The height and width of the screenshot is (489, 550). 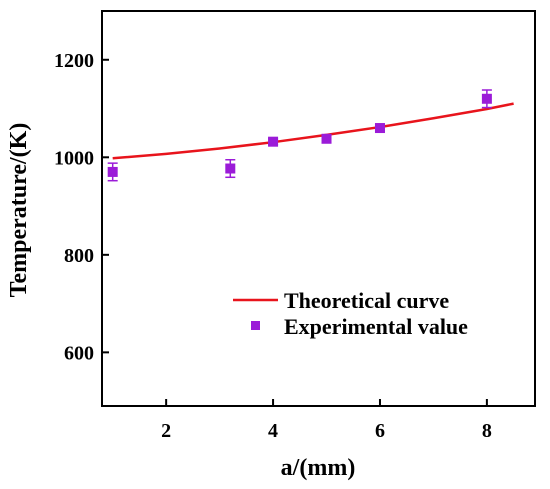 I want to click on y-axis-label: Temperature/(K), so click(x=19, y=210).